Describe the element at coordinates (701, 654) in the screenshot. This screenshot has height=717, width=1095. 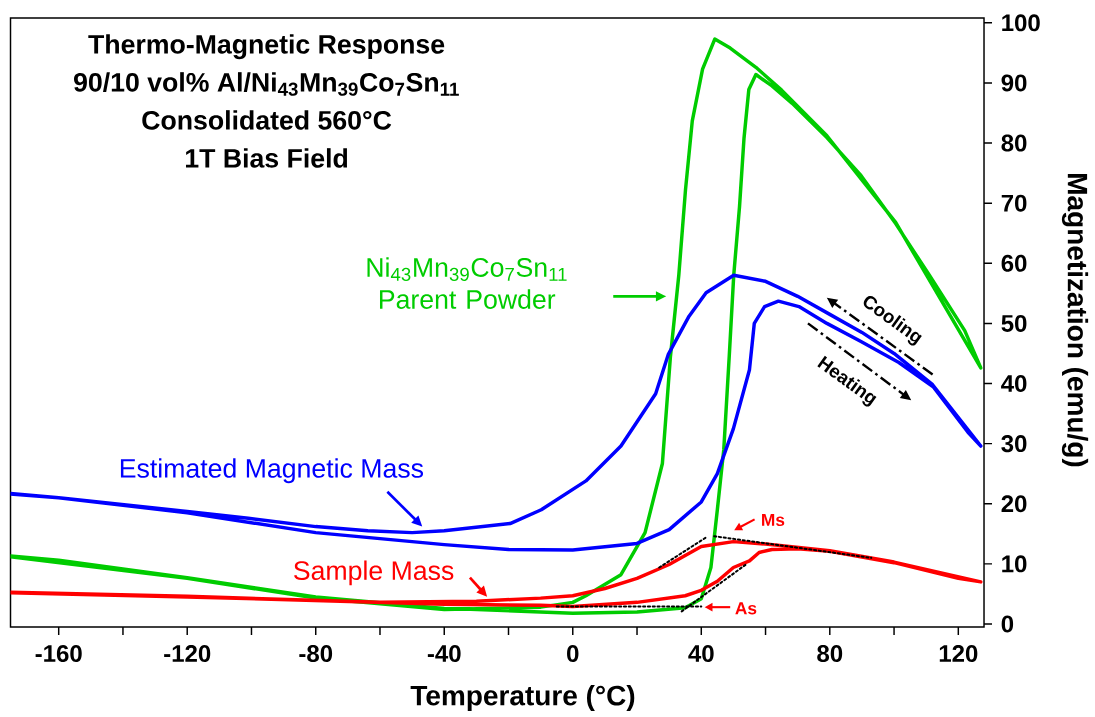
I see `x-tick-label: 40` at that location.